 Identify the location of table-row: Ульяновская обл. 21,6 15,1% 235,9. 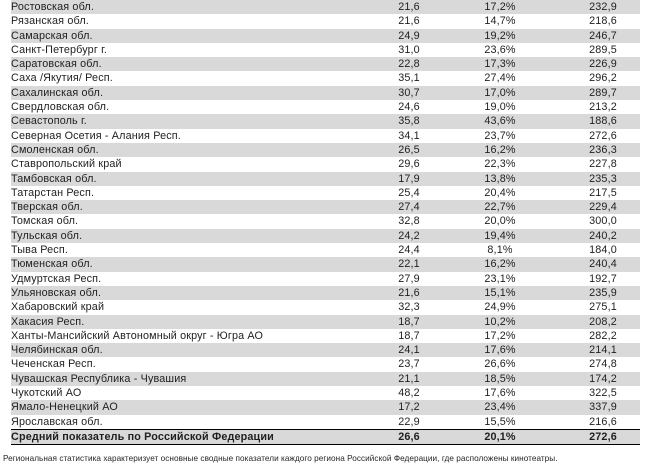
(325, 293).